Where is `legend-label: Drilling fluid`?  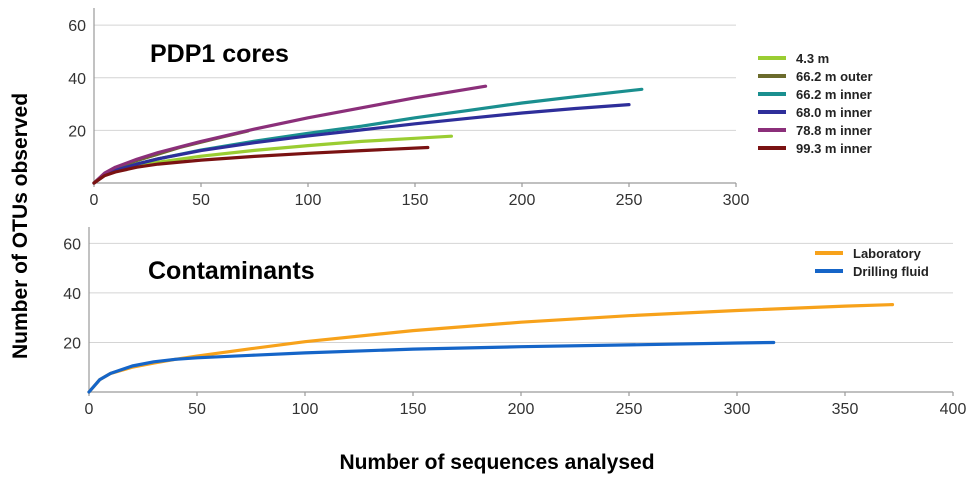
legend-label: Drilling fluid is located at coordinates (891, 271).